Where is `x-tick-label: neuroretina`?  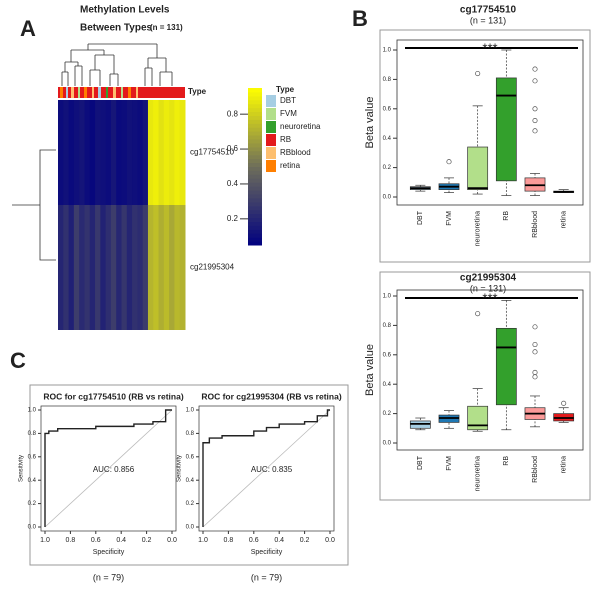 x-tick-label: neuroretina is located at coordinates (478, 474).